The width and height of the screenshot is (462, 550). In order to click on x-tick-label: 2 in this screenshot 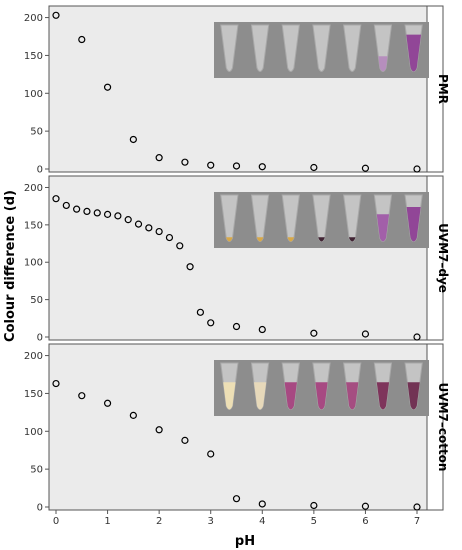, I will do `click(159, 521)`.